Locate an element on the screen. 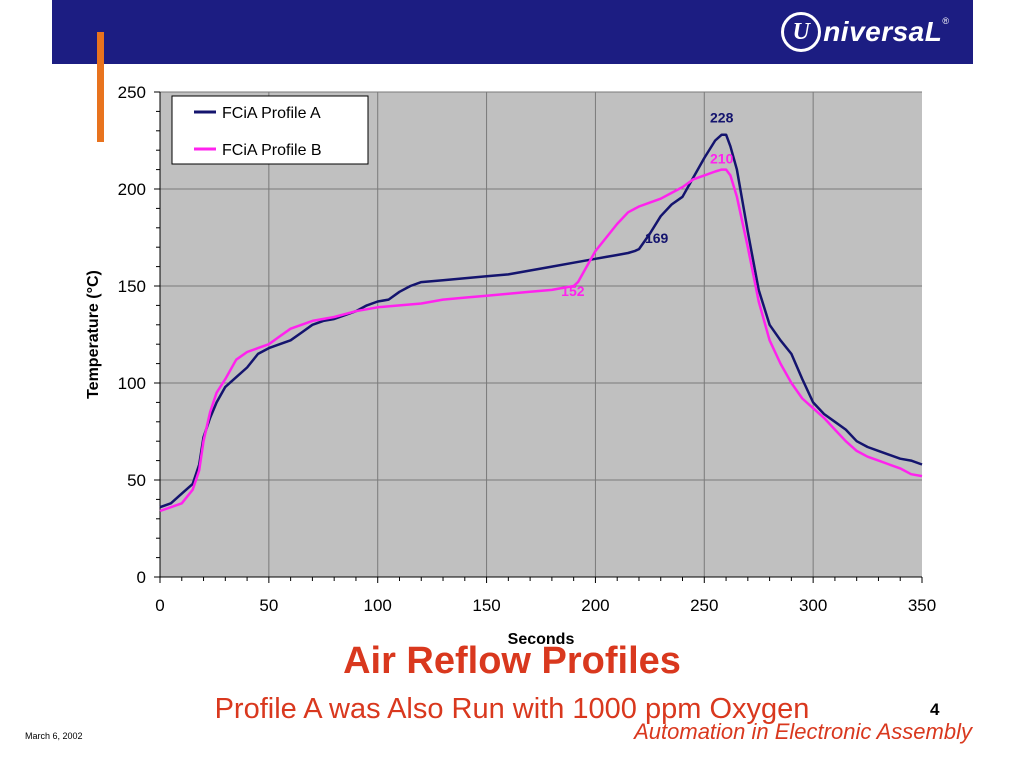  data-label: 210 is located at coordinates (722, 159).